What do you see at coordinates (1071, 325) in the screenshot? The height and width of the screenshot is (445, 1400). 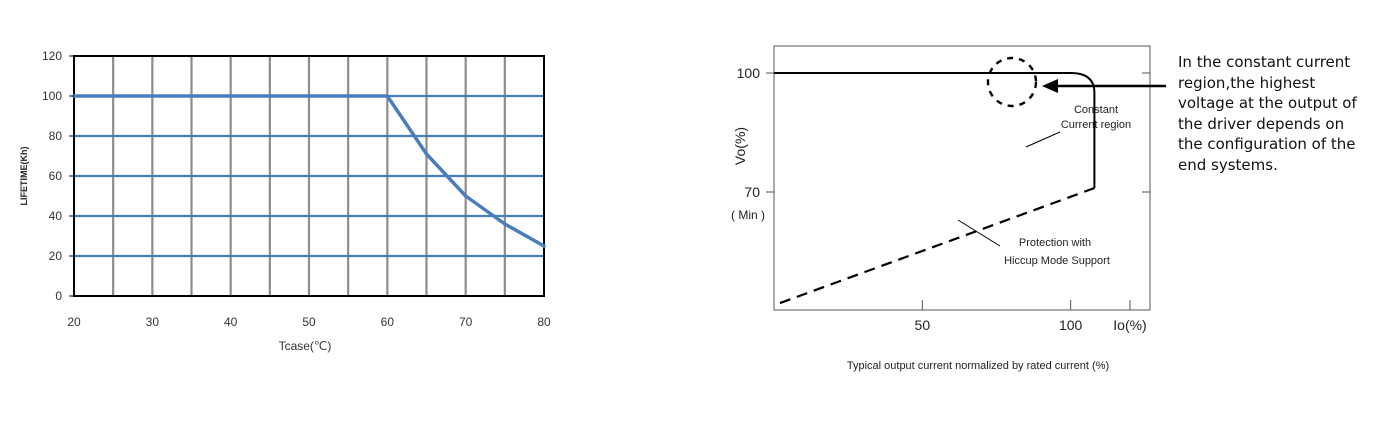 I see `vi-x-tick-label: 100` at bounding box center [1071, 325].